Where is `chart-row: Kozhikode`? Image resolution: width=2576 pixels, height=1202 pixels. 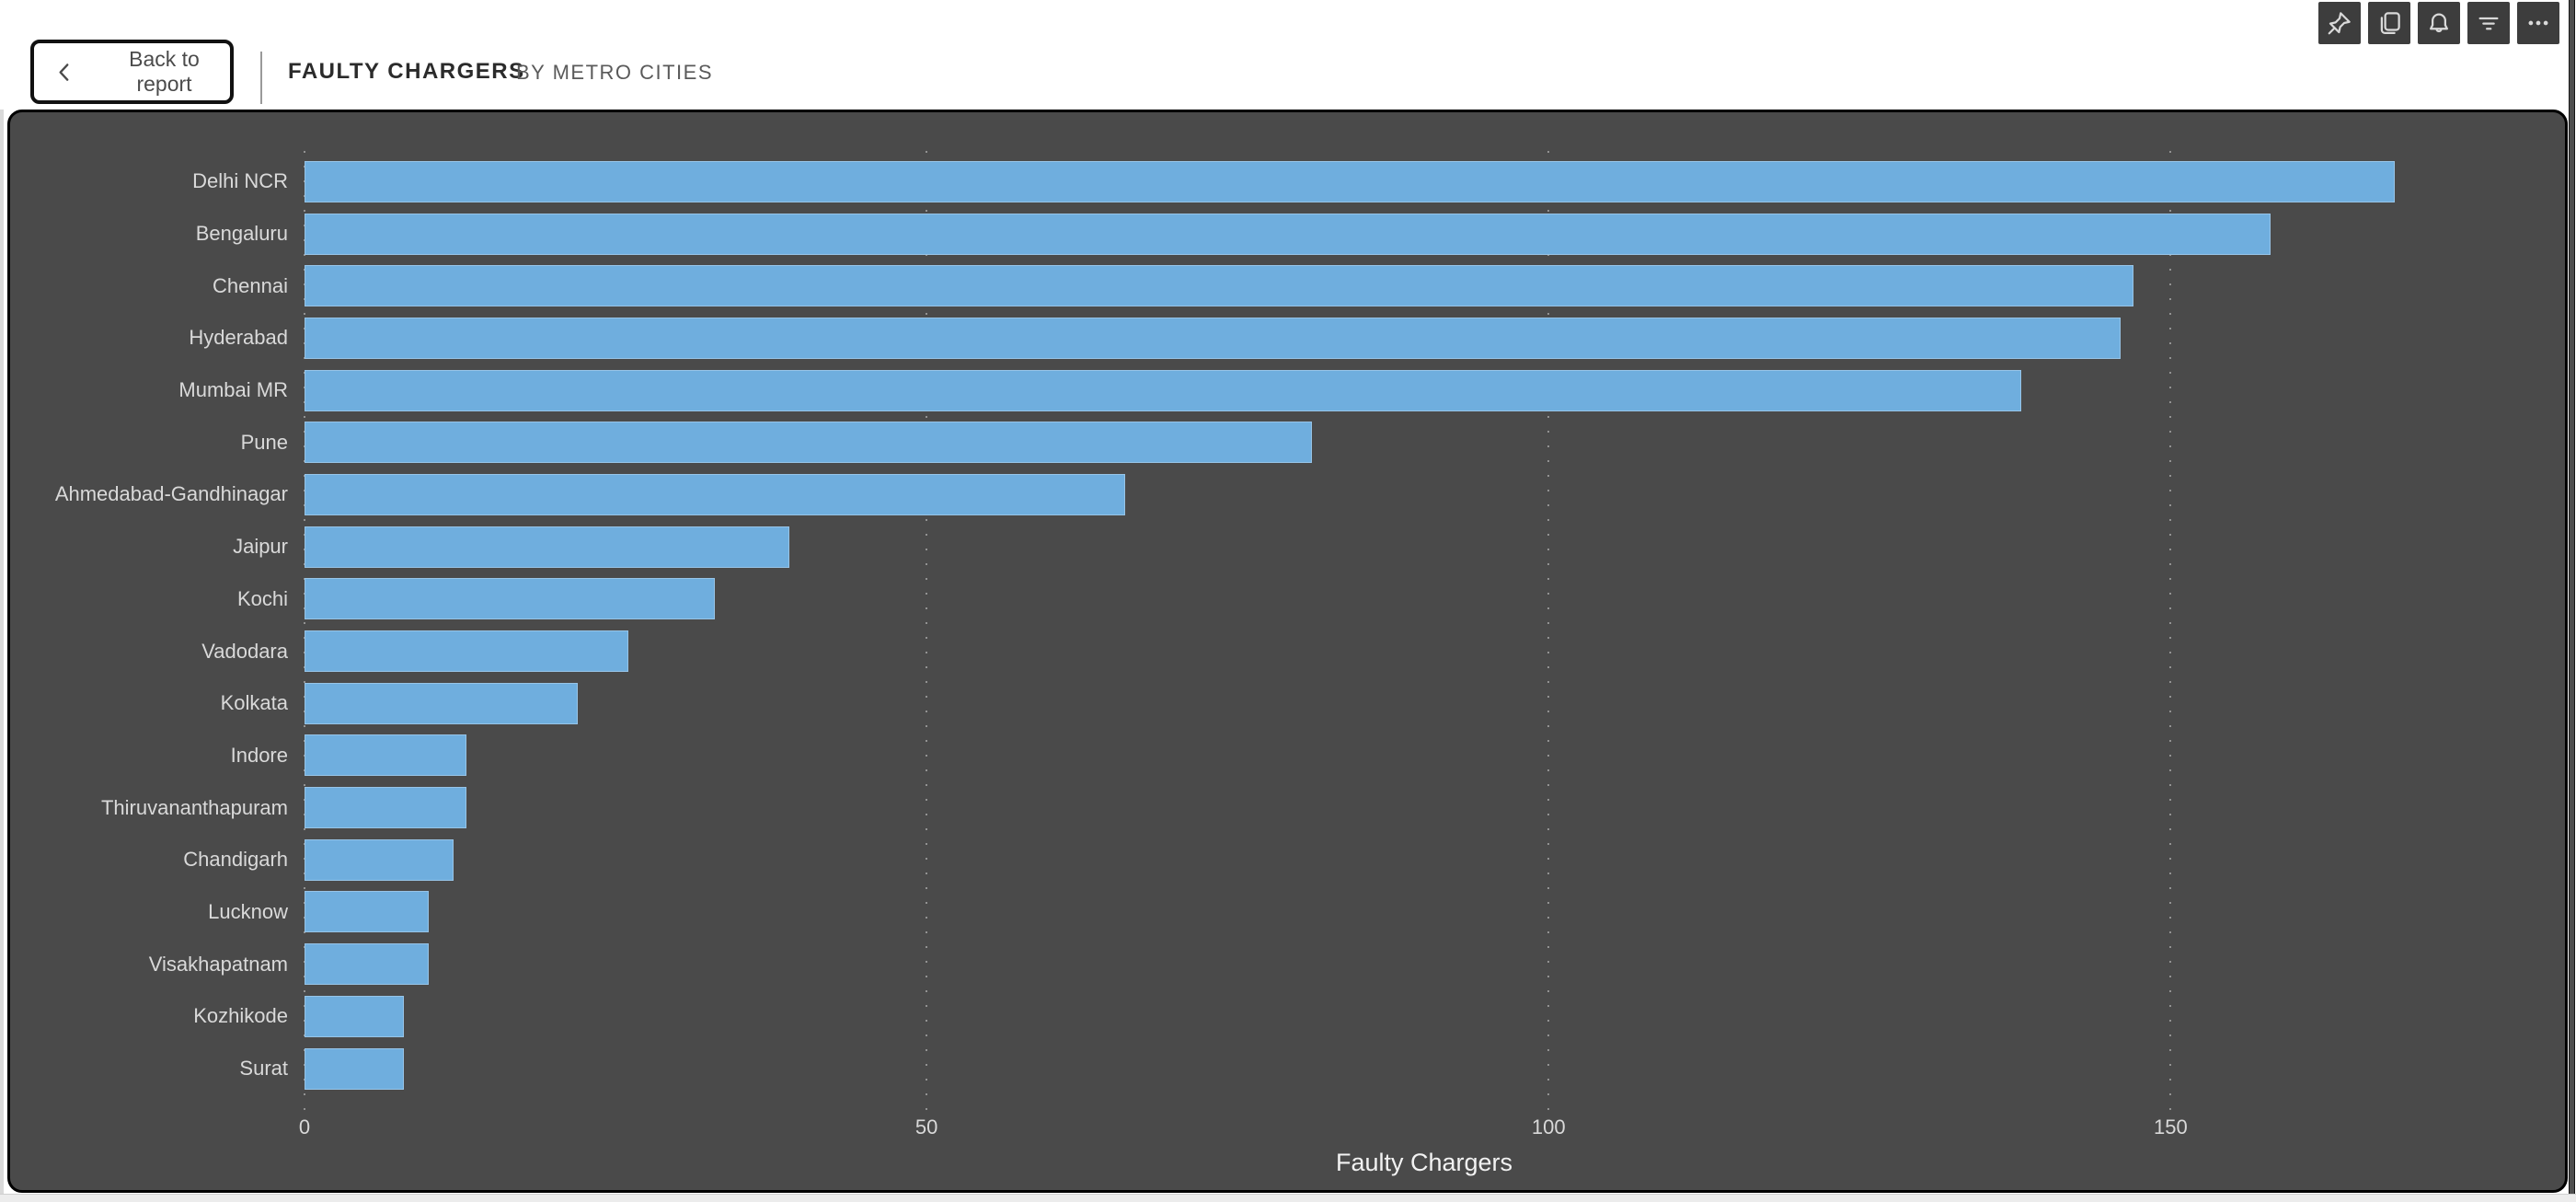 chart-row: Kozhikode is located at coordinates (1287, 1016).